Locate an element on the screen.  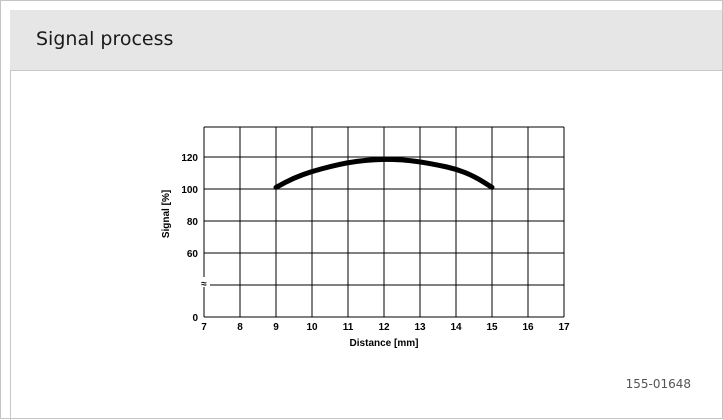
x-tick-label: 7 is located at coordinates (204, 327).